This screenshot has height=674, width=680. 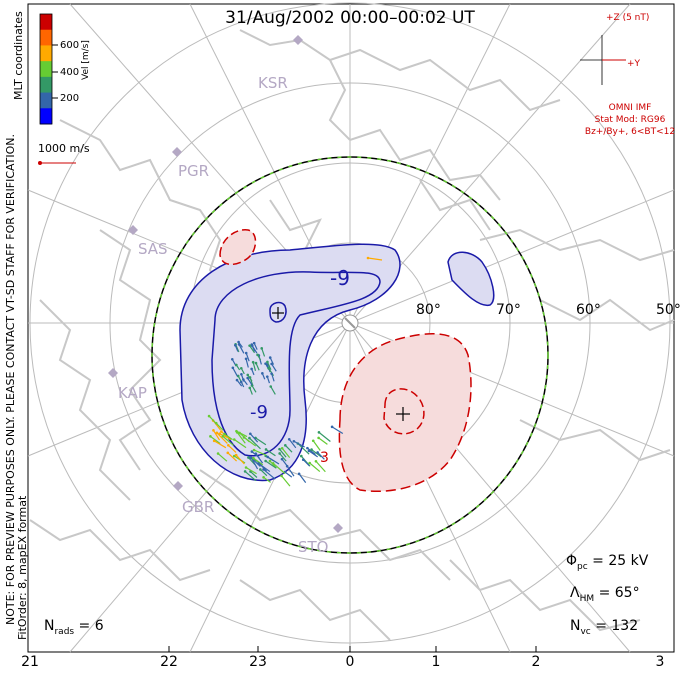 What do you see at coordinates (273, 83) in the screenshot?
I see `station-ksr: KSR` at bounding box center [273, 83].